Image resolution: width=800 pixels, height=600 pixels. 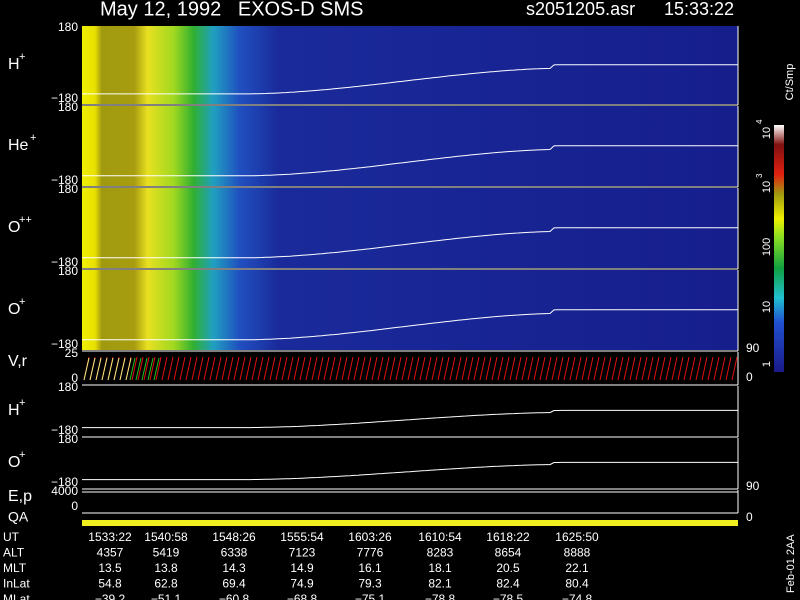 What do you see at coordinates (508, 596) in the screenshot?
I see `cell: −78.5` at bounding box center [508, 596].